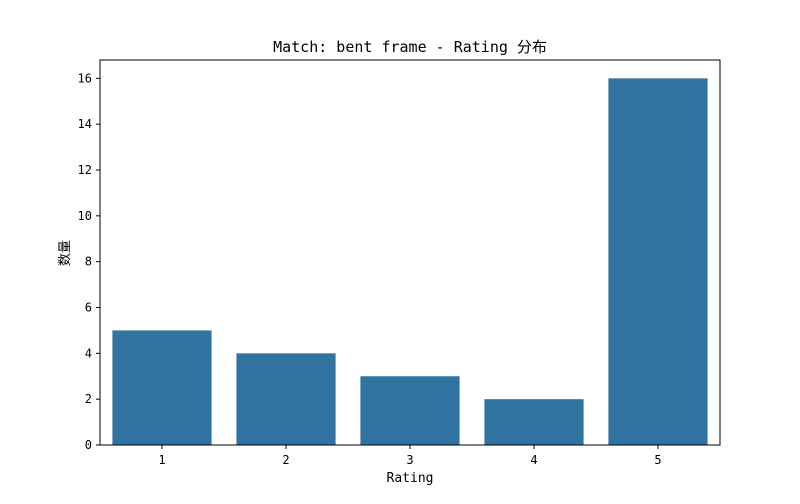 The width and height of the screenshot is (800, 504). What do you see at coordinates (88, 353) in the screenshot?
I see `y-tick-label: 4` at bounding box center [88, 353].